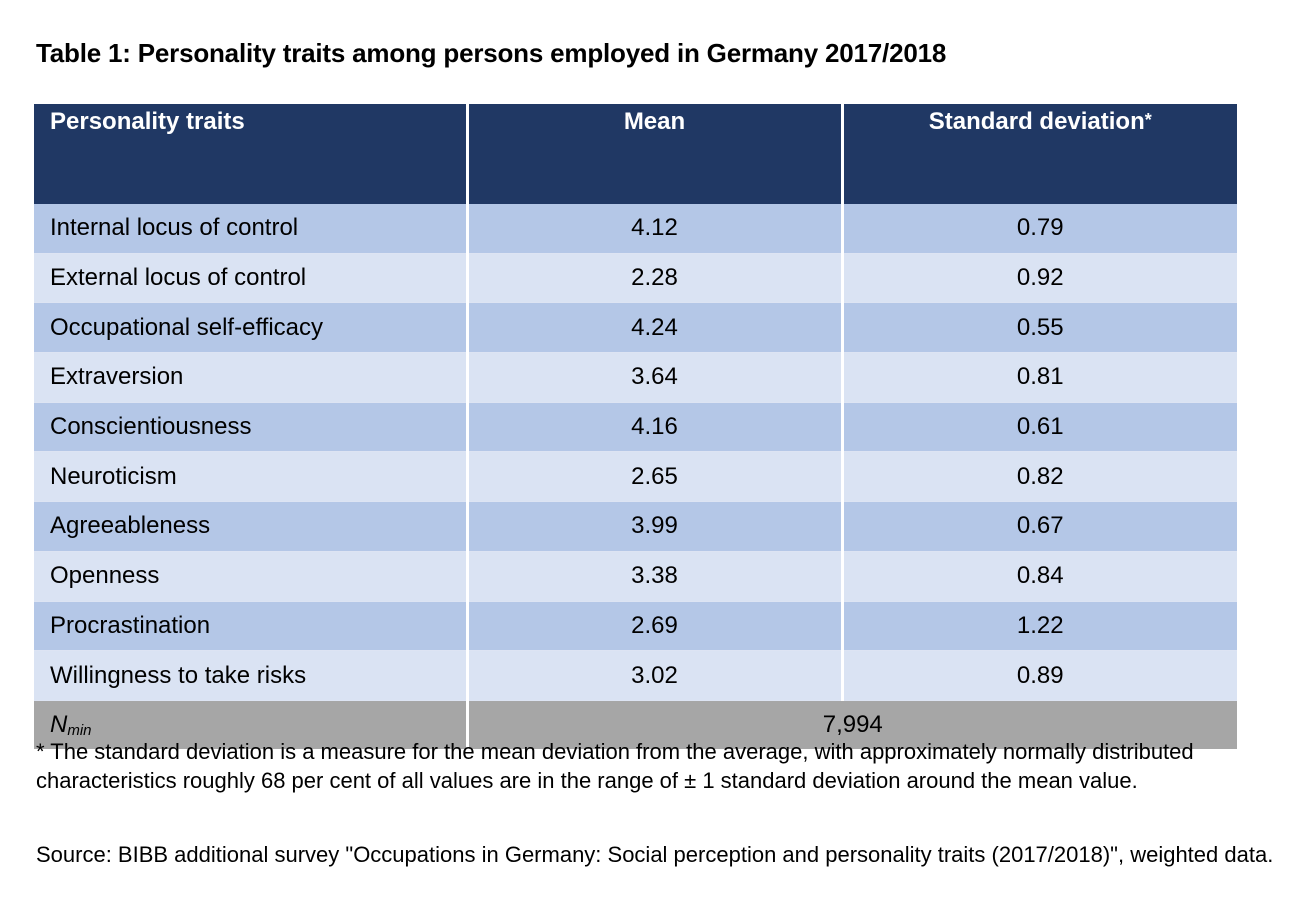 The image size is (1306, 923). I want to click on table-row: Willingness to take risks 3.02 0.89, so click(635, 675).